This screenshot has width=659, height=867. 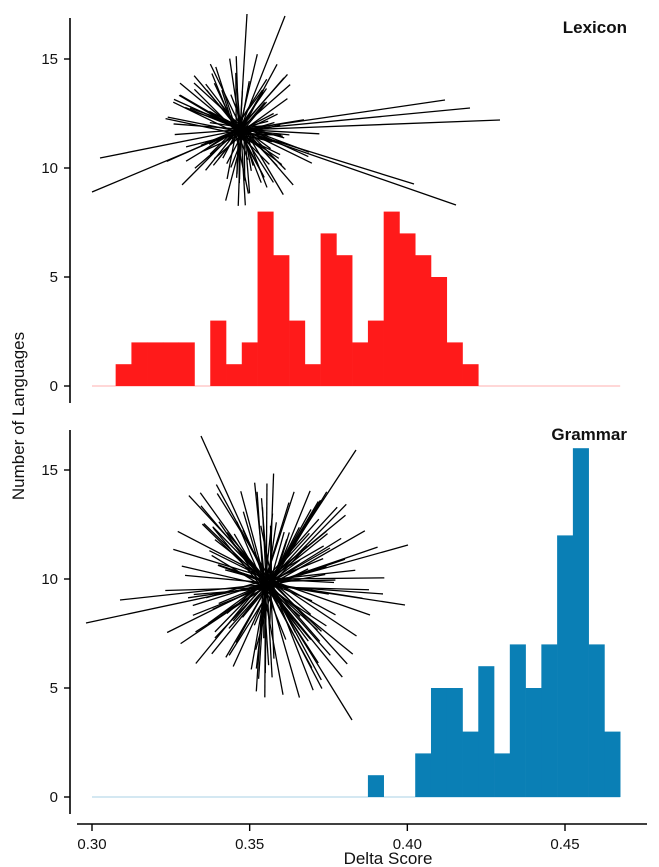 What do you see at coordinates (91, 844) in the screenshot?
I see `x-tick-label: 0.30` at bounding box center [91, 844].